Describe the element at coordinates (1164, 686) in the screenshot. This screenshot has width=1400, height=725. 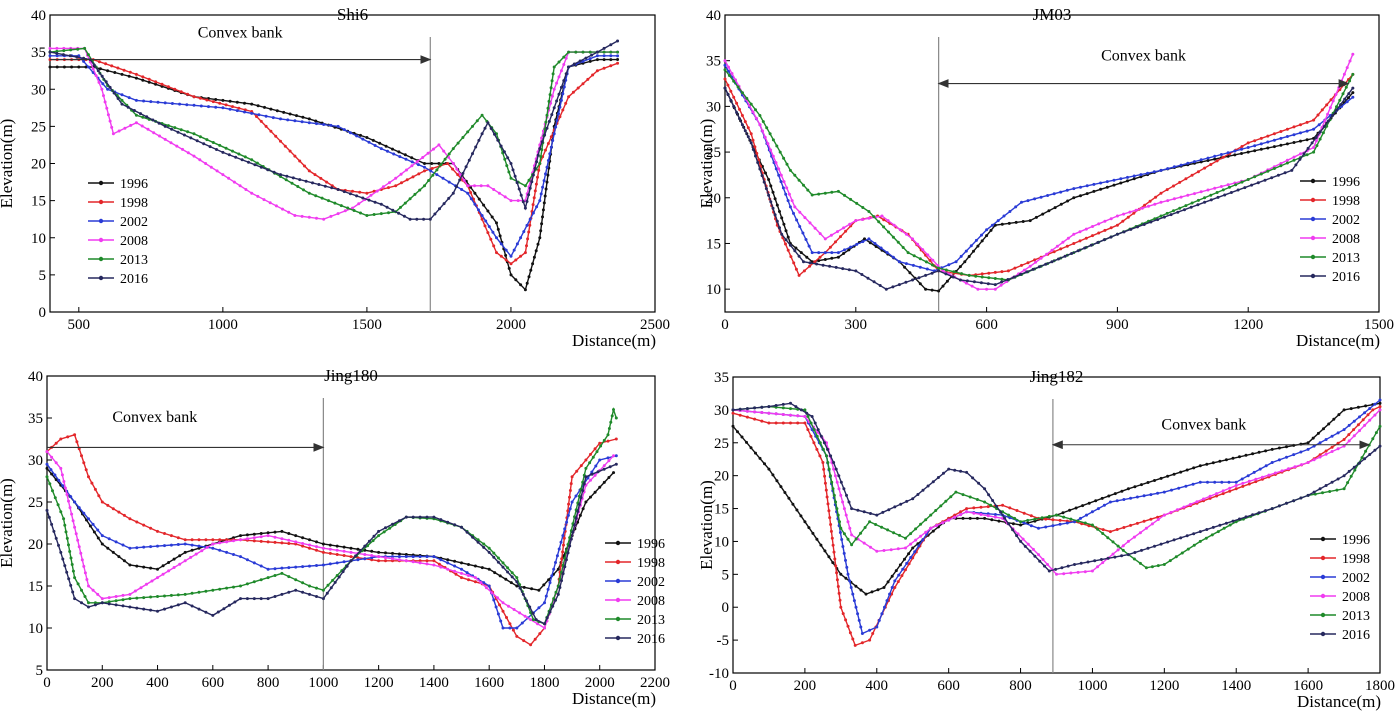
I see `x-tick-label: 1200` at that location.